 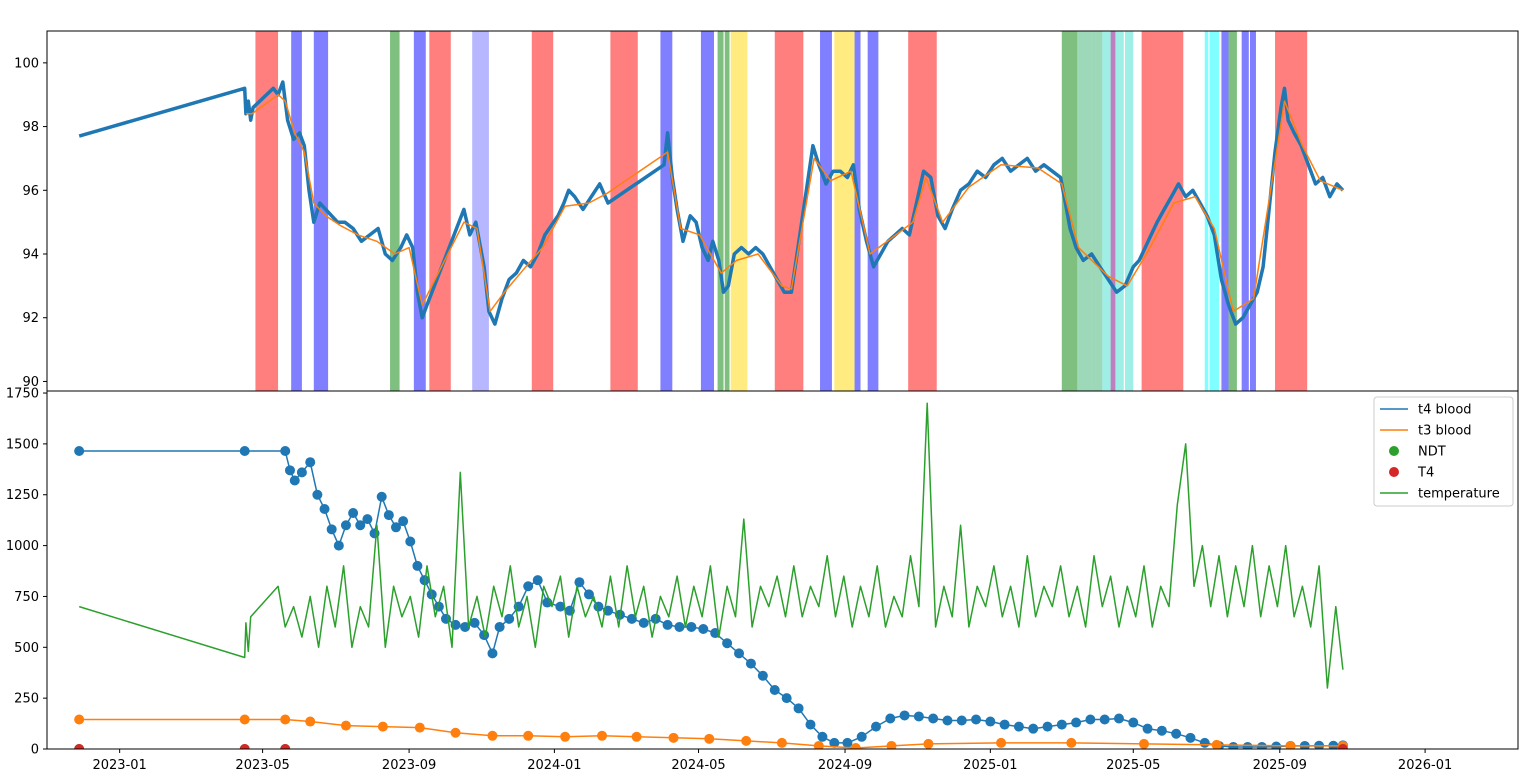 I want to click on x-tick-label-4: 2024-05, so click(x=698, y=765).